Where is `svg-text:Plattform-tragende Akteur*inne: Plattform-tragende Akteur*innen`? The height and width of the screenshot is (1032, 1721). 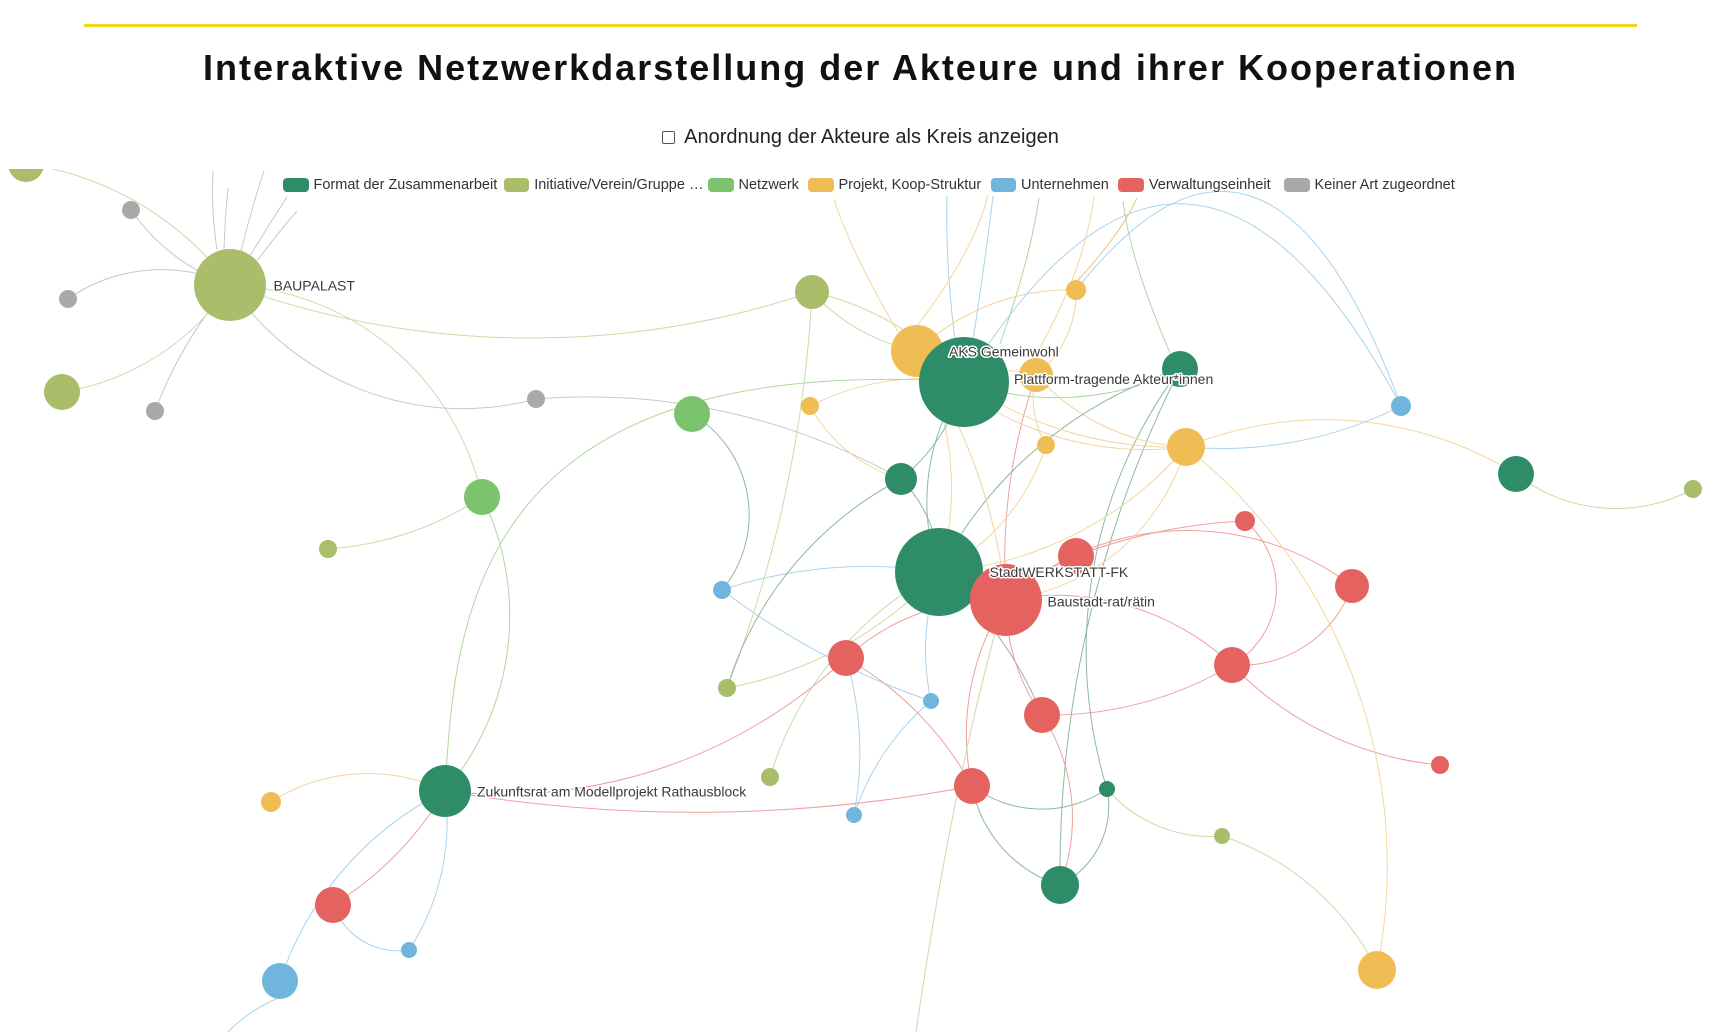 svg-text:Plattform-tragende Akteur*inne: Plattform-tragende Akteur*innen is located at coordinates (1113, 379).